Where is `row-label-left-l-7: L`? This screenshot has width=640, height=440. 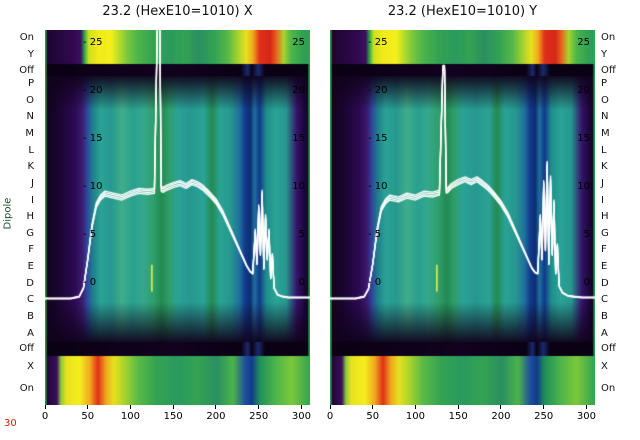
row-label-left-l-7: L is located at coordinates (31, 150).